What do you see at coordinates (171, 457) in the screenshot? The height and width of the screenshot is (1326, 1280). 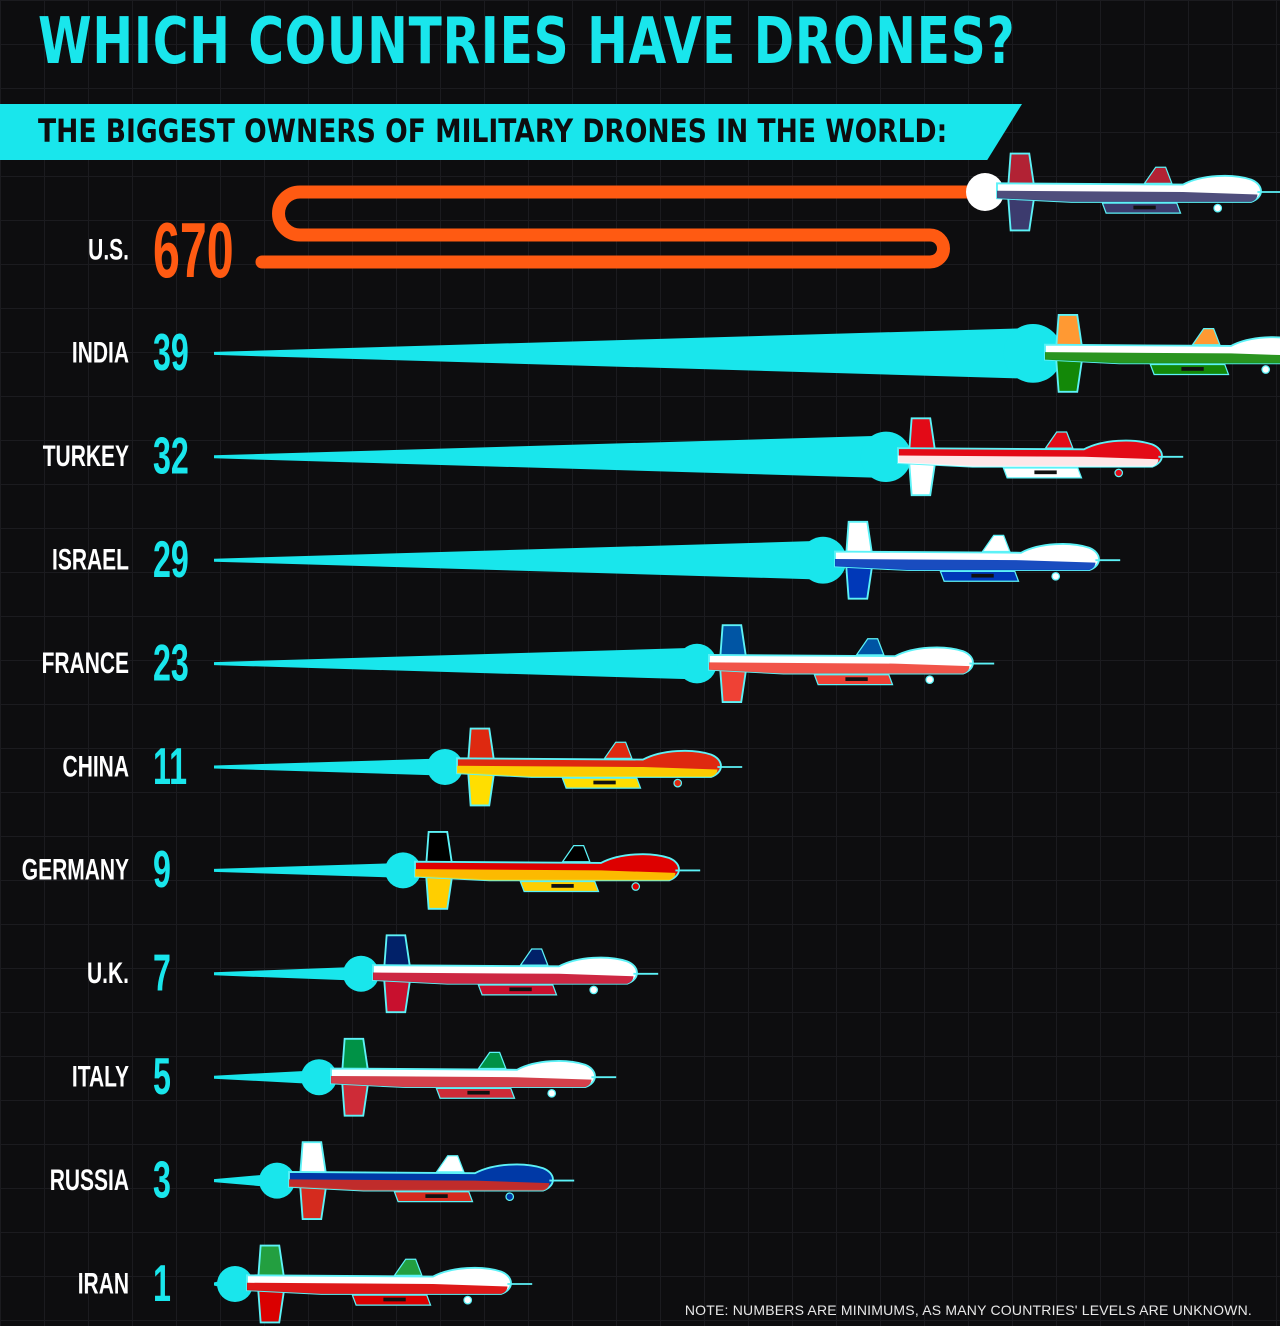 I see `value-label: 32` at bounding box center [171, 457].